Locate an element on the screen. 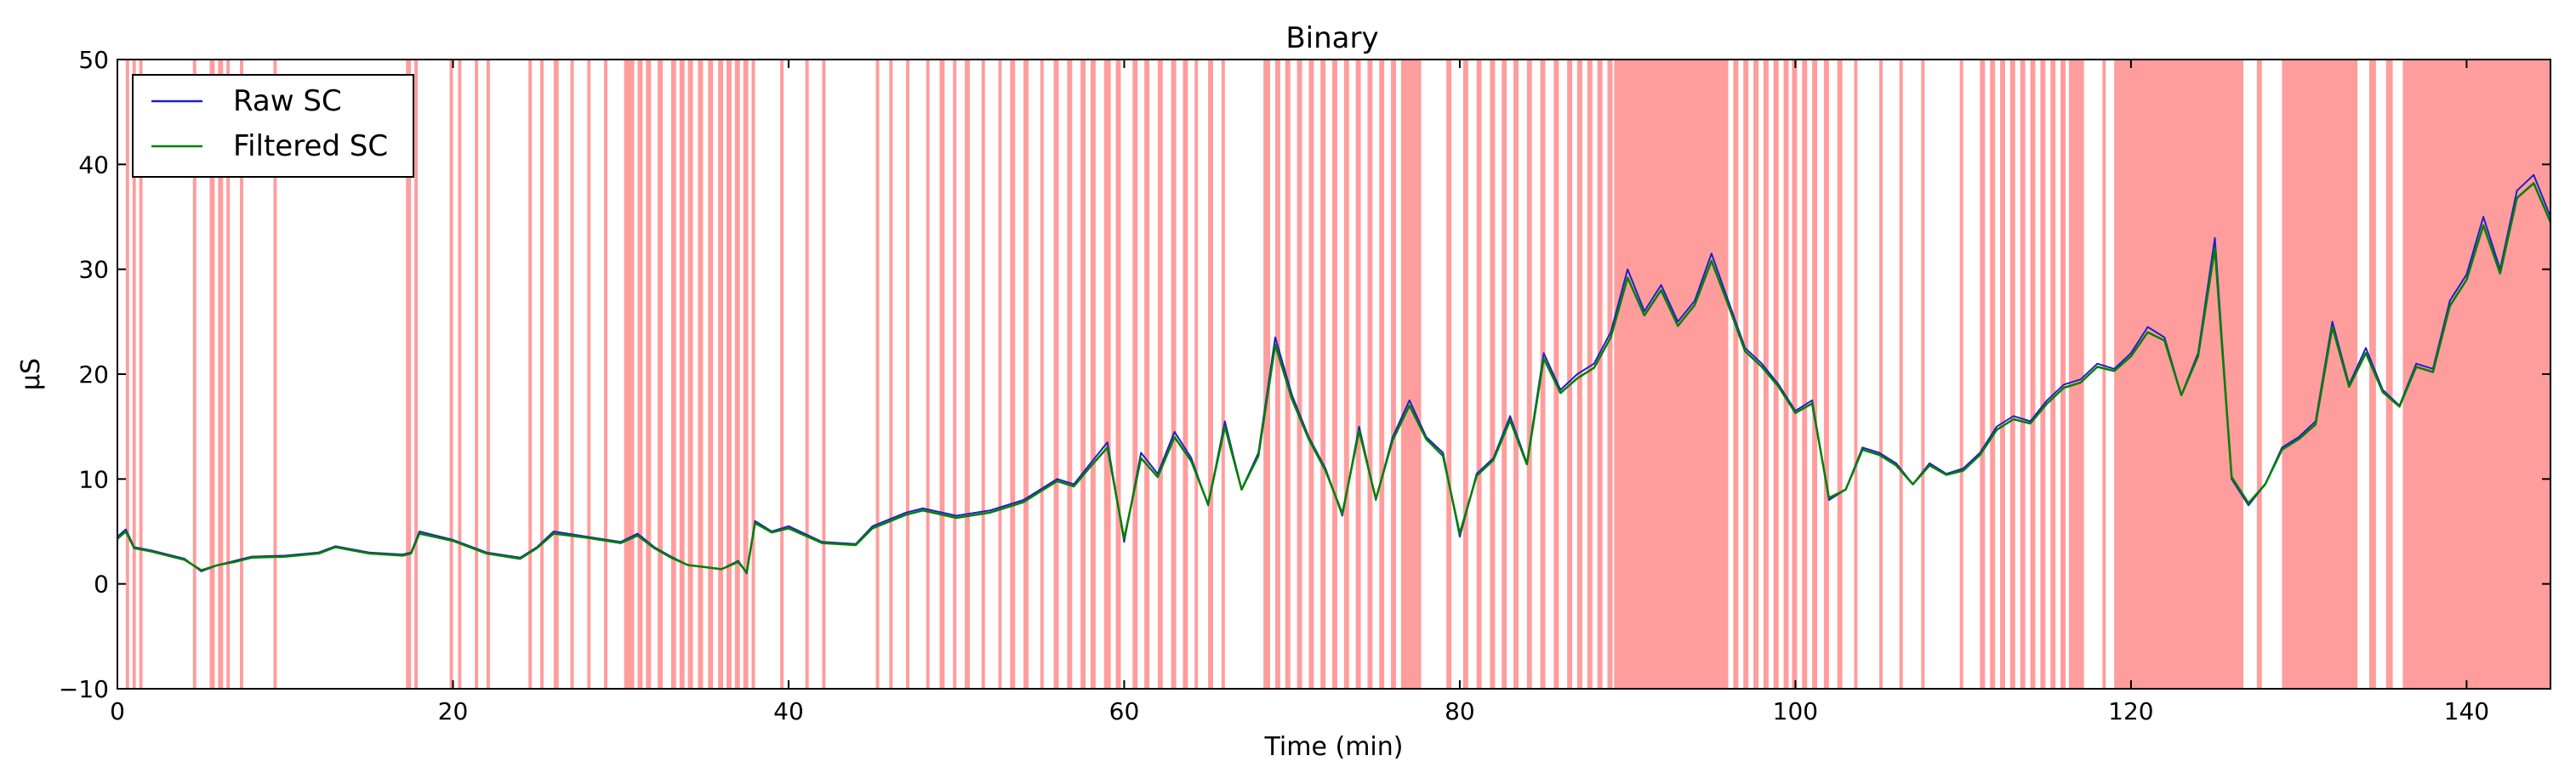 This screenshot has width=2576, height=784. legend: Raw SC Filtered SC is located at coordinates (273, 126).